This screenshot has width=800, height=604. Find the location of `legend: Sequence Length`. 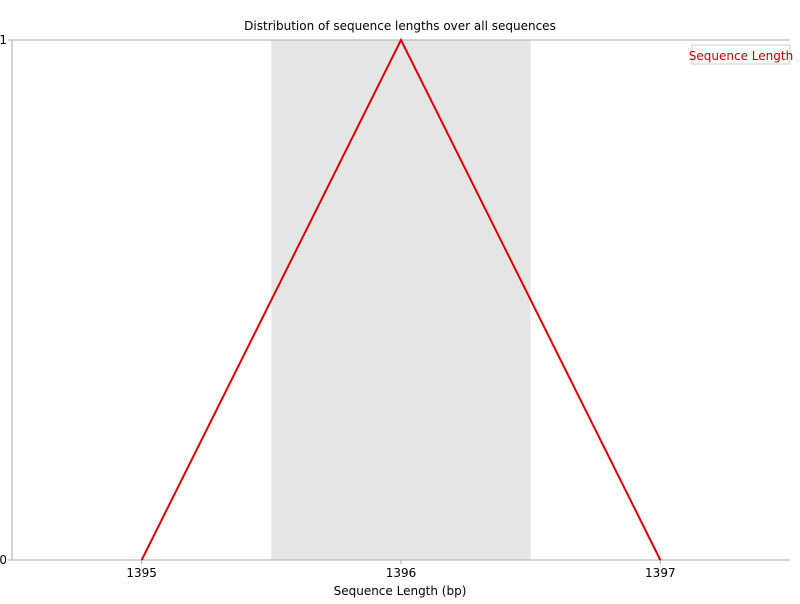

legend: Sequence Length is located at coordinates (741, 54).